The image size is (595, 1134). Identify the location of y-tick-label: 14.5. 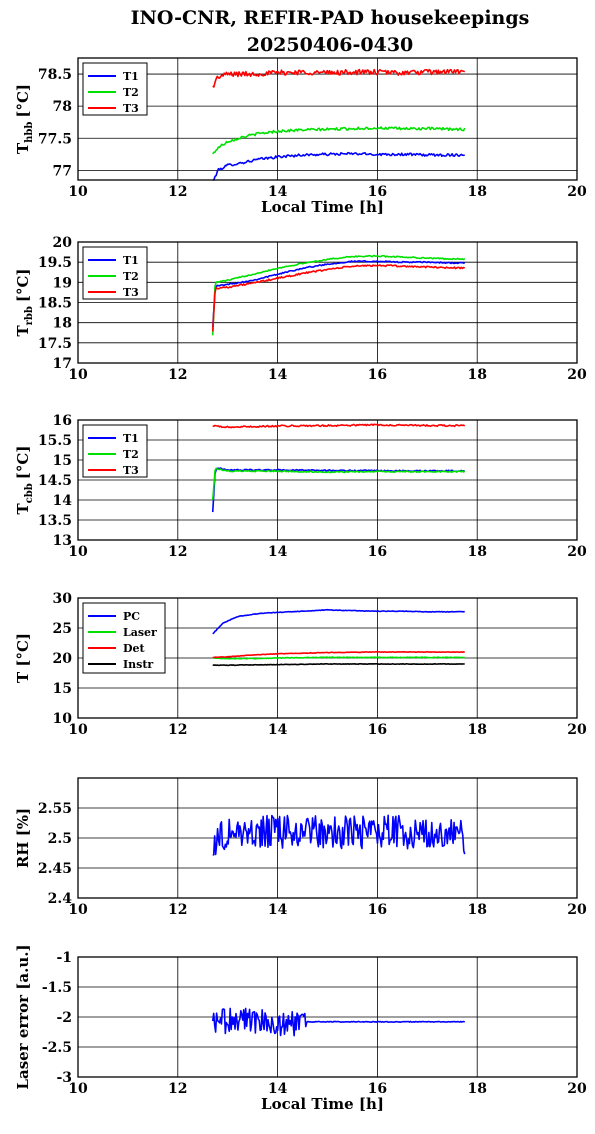
(55, 481).